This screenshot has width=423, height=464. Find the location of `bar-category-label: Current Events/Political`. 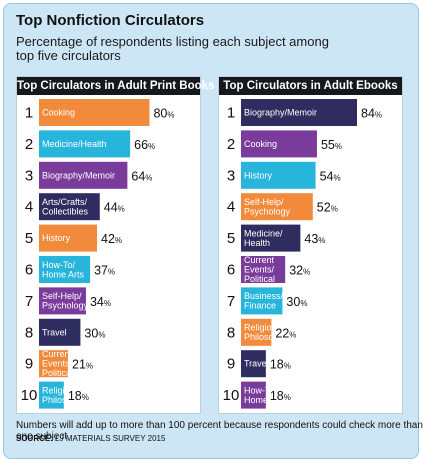

bar-category-label: Current Events/Political is located at coordinates (57, 363).